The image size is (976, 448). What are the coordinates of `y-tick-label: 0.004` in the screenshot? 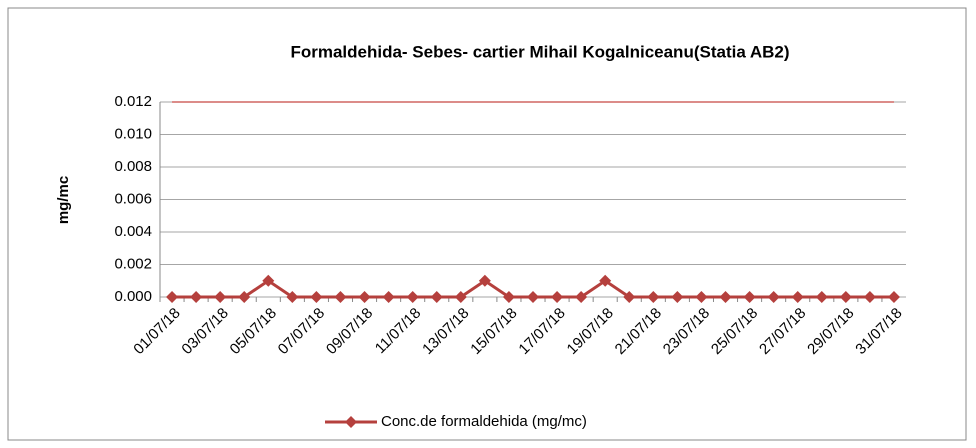 It's located at (133, 231).